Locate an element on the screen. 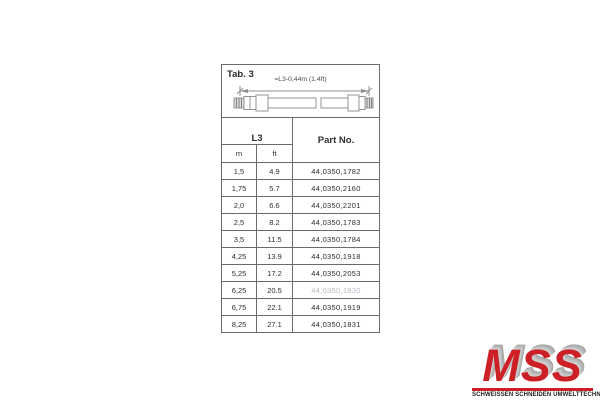 This screenshot has width=600, height=400. cell-part-no: 44,0350,1783 is located at coordinates (336, 222).